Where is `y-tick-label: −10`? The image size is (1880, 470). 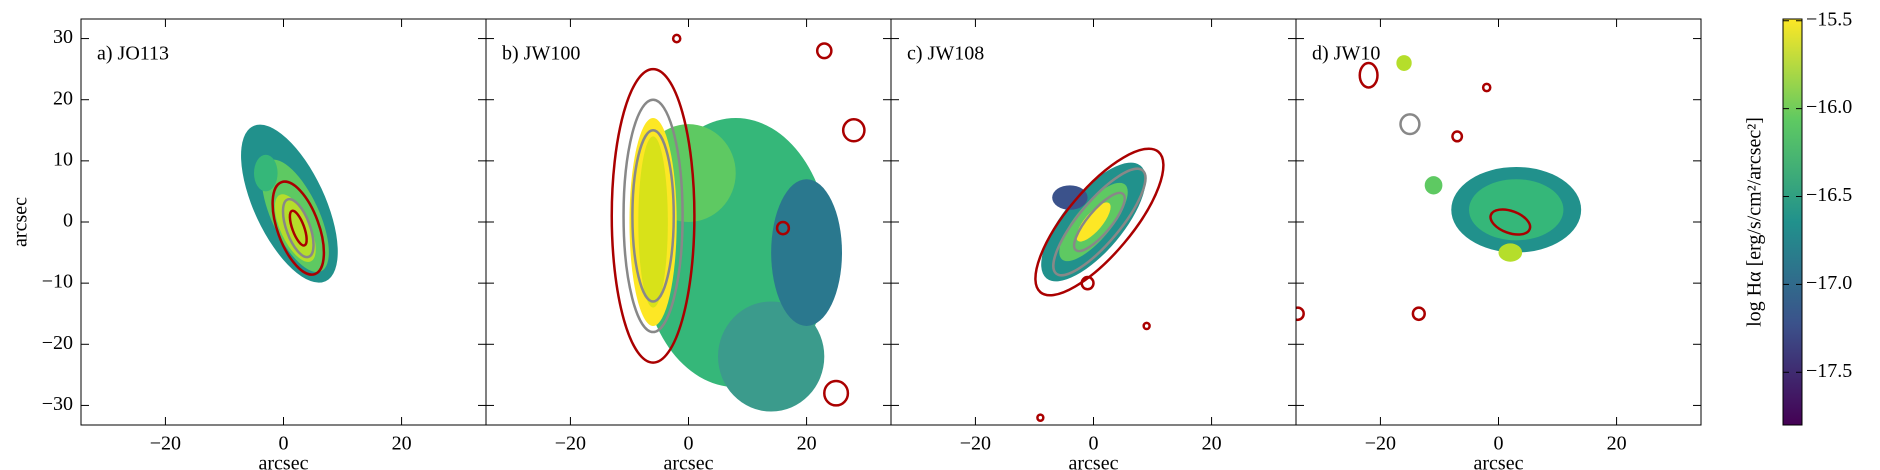 y-tick-label: −10 is located at coordinates (57, 282).